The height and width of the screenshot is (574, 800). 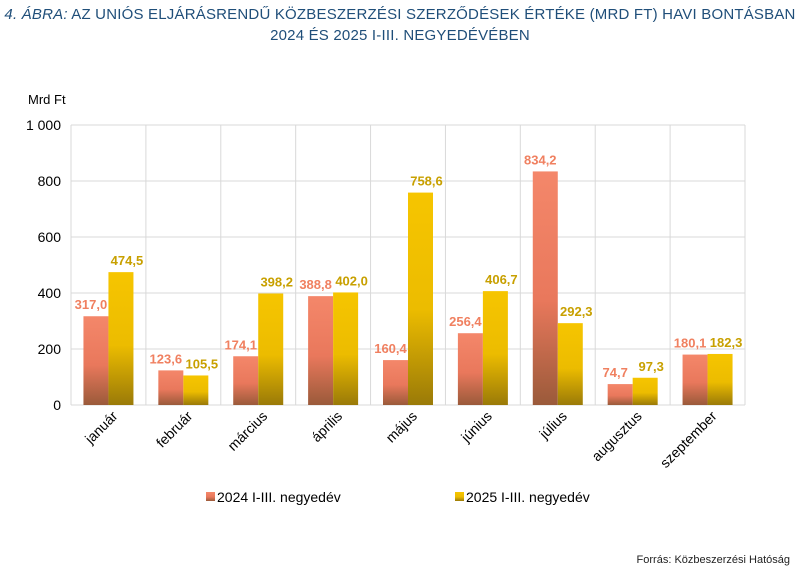 What do you see at coordinates (576, 311) in the screenshot?
I see `data-label: 292,3` at bounding box center [576, 311].